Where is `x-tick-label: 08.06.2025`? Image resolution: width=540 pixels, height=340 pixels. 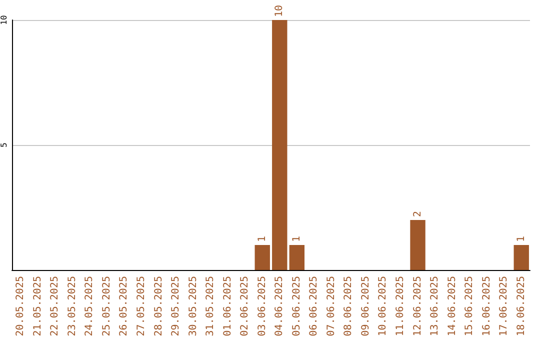 x-tick-label: 08.06.2025 is located at coordinates (348, 306).